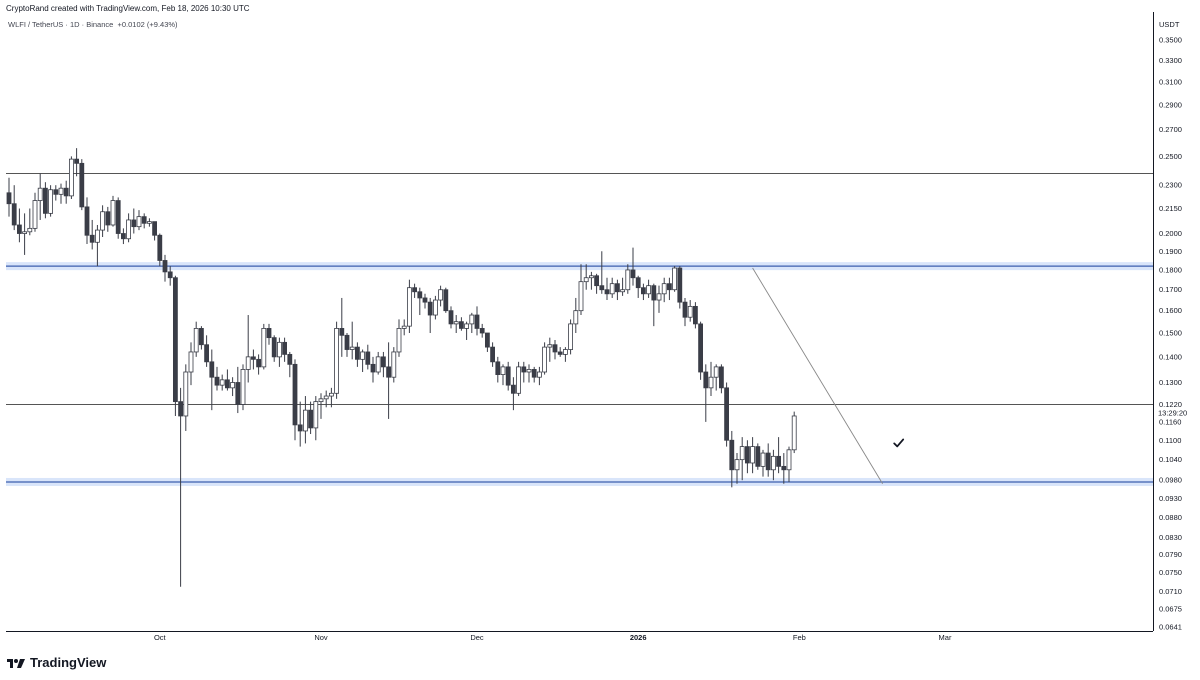  What do you see at coordinates (56, 662) in the screenshot?
I see `tradingview-logo: TradingView` at bounding box center [56, 662].